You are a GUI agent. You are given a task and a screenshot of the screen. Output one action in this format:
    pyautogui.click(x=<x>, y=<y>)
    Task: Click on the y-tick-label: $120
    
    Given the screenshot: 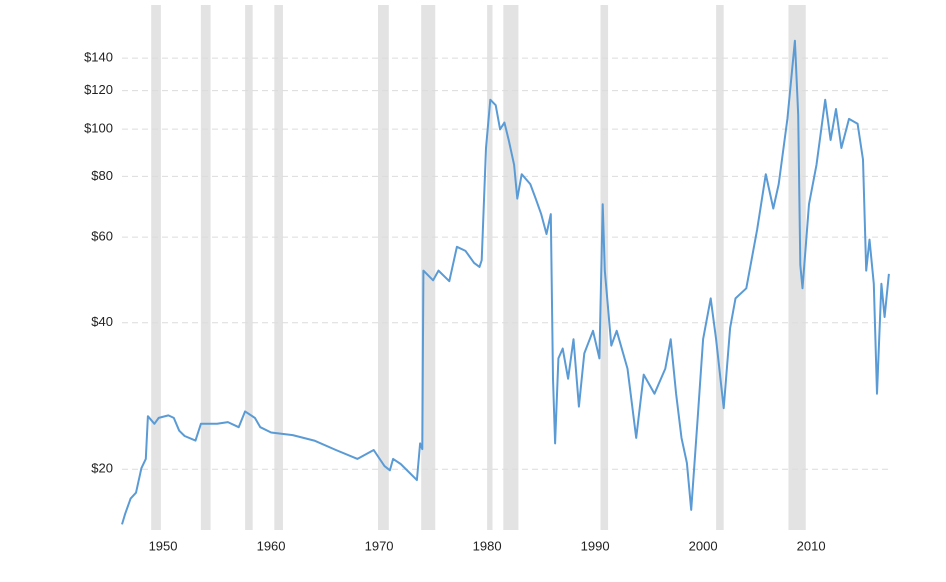 What is the action you would take?
    pyautogui.click(x=98, y=89)
    